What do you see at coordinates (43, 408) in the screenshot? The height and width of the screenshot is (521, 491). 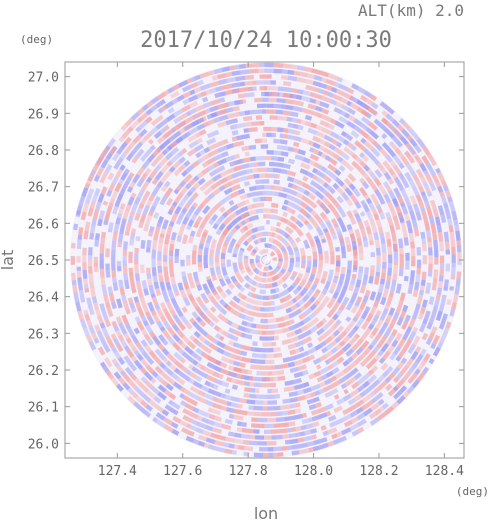 I see `y-tick-label: 26.1` at bounding box center [43, 408].